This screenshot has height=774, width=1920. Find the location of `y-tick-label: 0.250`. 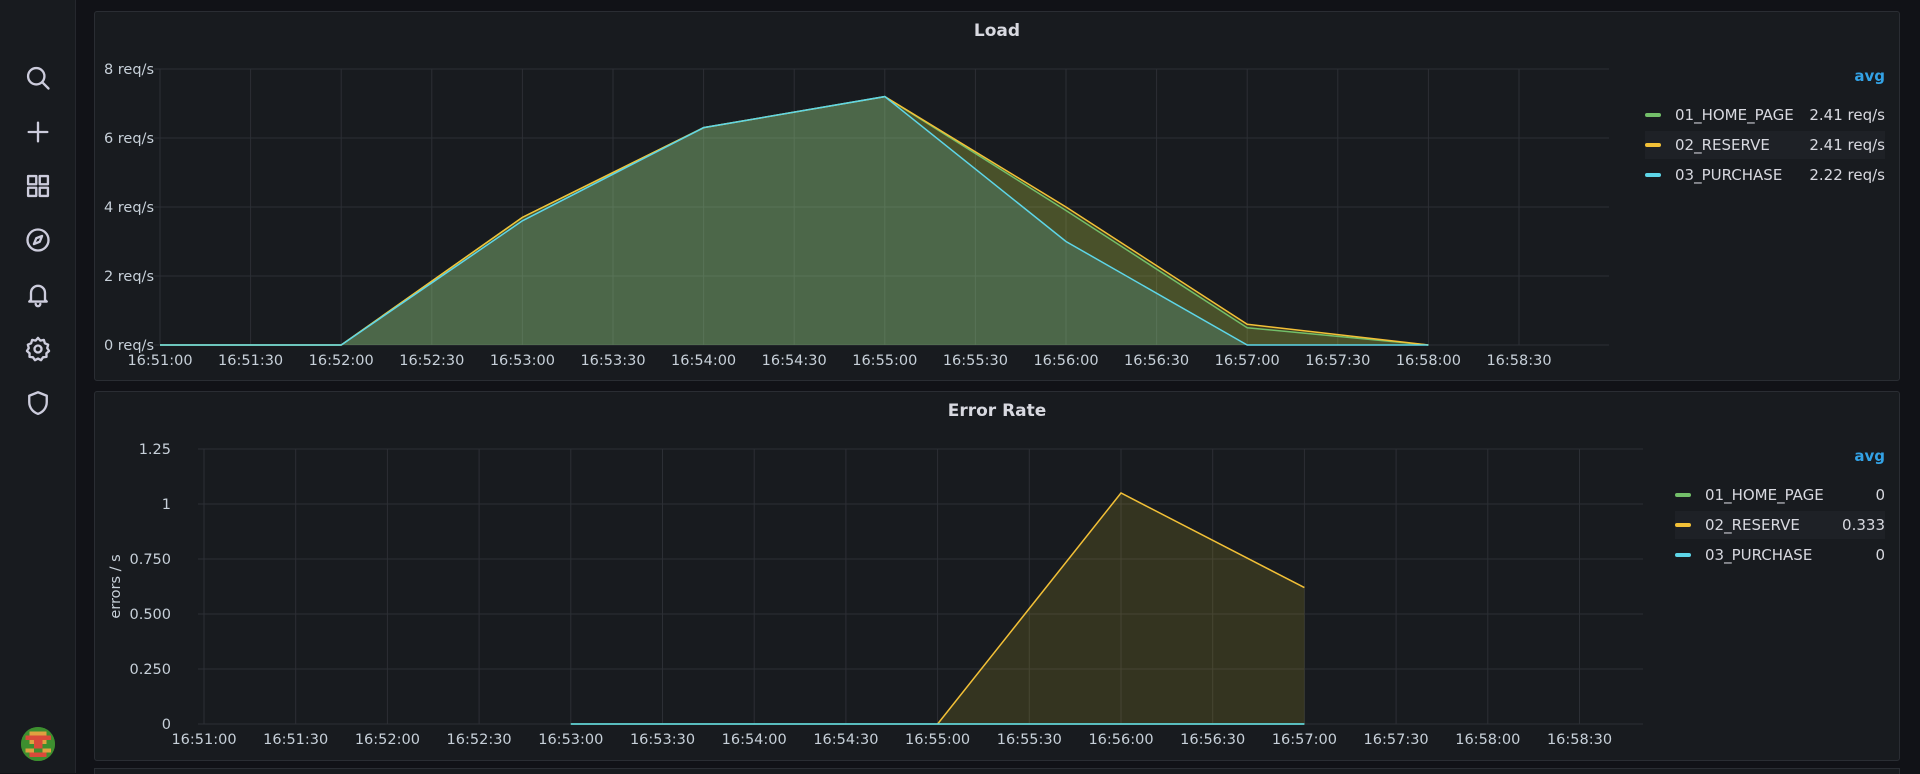

y-tick-label: 0.250 is located at coordinates (150, 670).